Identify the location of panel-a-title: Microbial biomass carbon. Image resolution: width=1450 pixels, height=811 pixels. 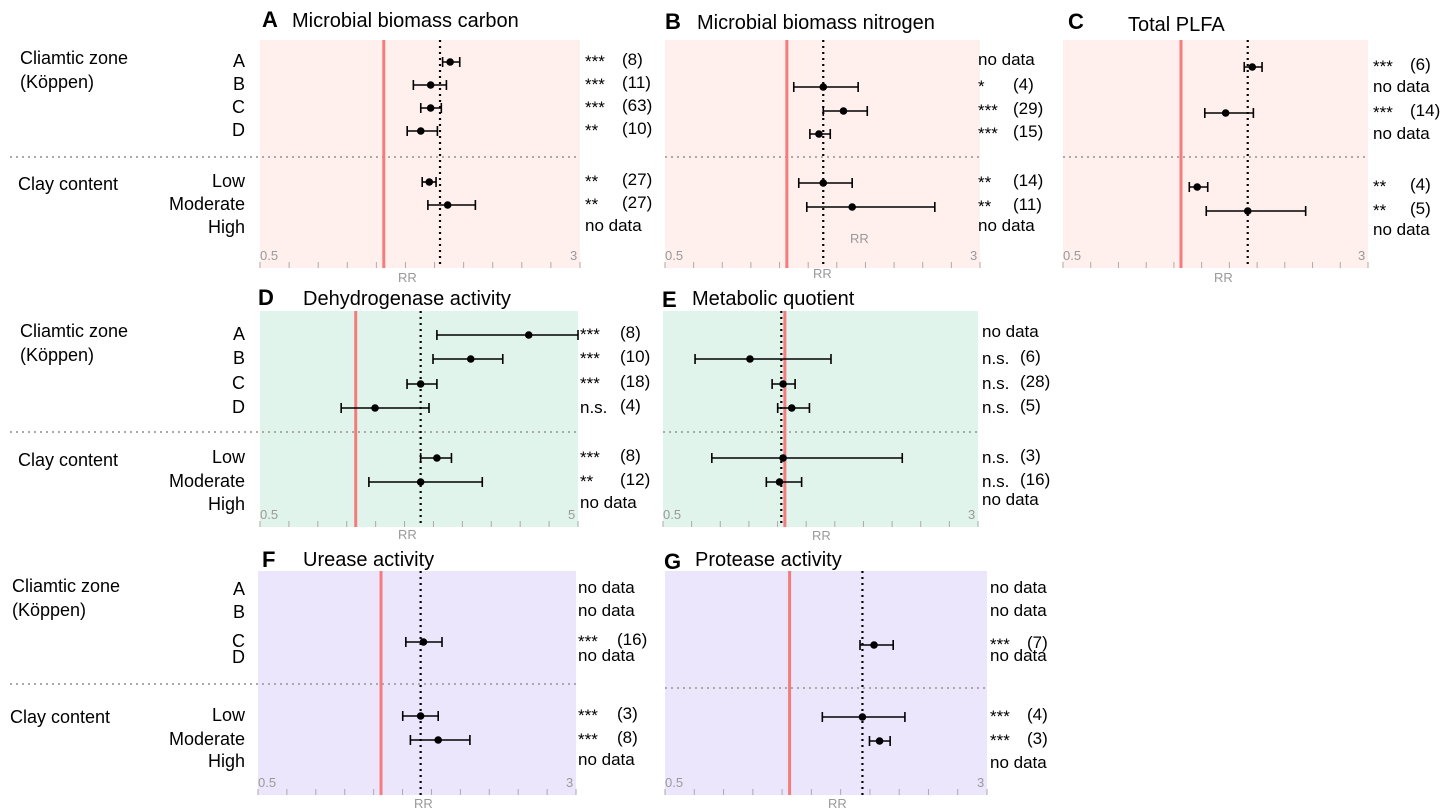
(405, 21).